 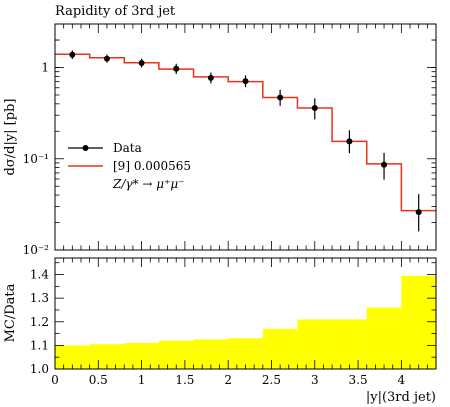 What do you see at coordinates (184, 380) in the screenshot?
I see `ratio-x-tick-label: 1.5` at bounding box center [184, 380].